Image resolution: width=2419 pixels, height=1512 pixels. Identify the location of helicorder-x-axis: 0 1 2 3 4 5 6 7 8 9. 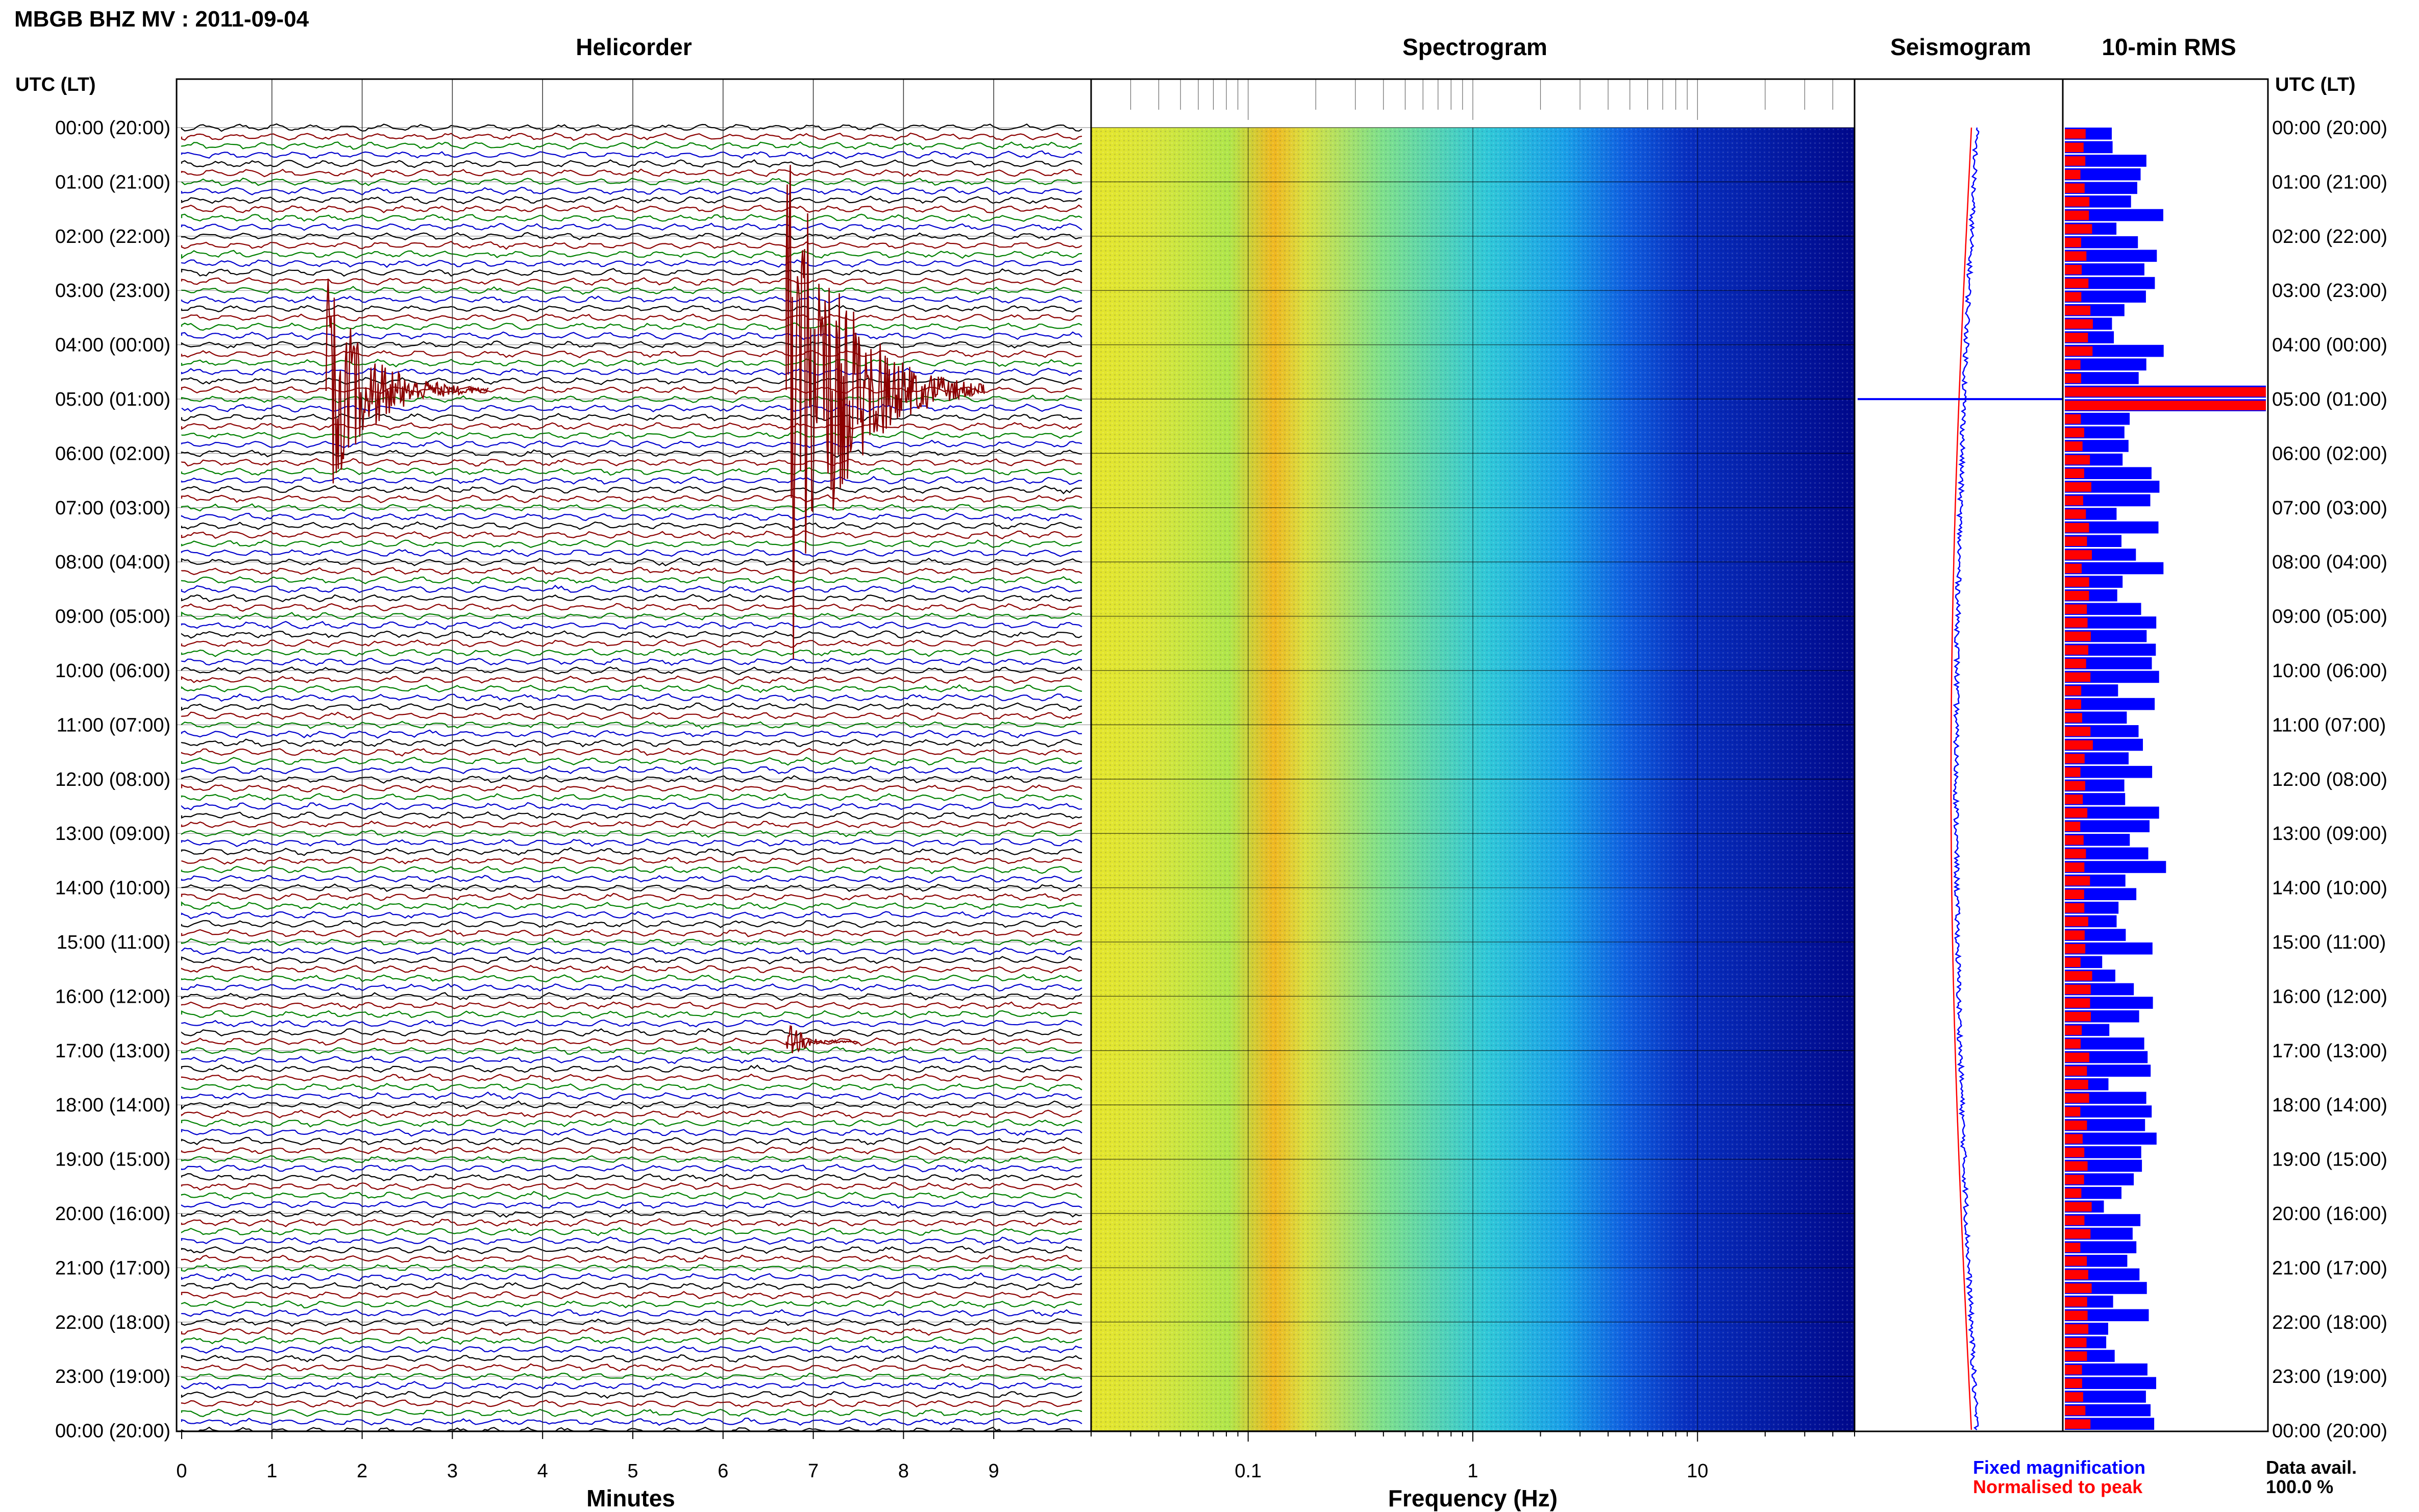
(587, 1456).